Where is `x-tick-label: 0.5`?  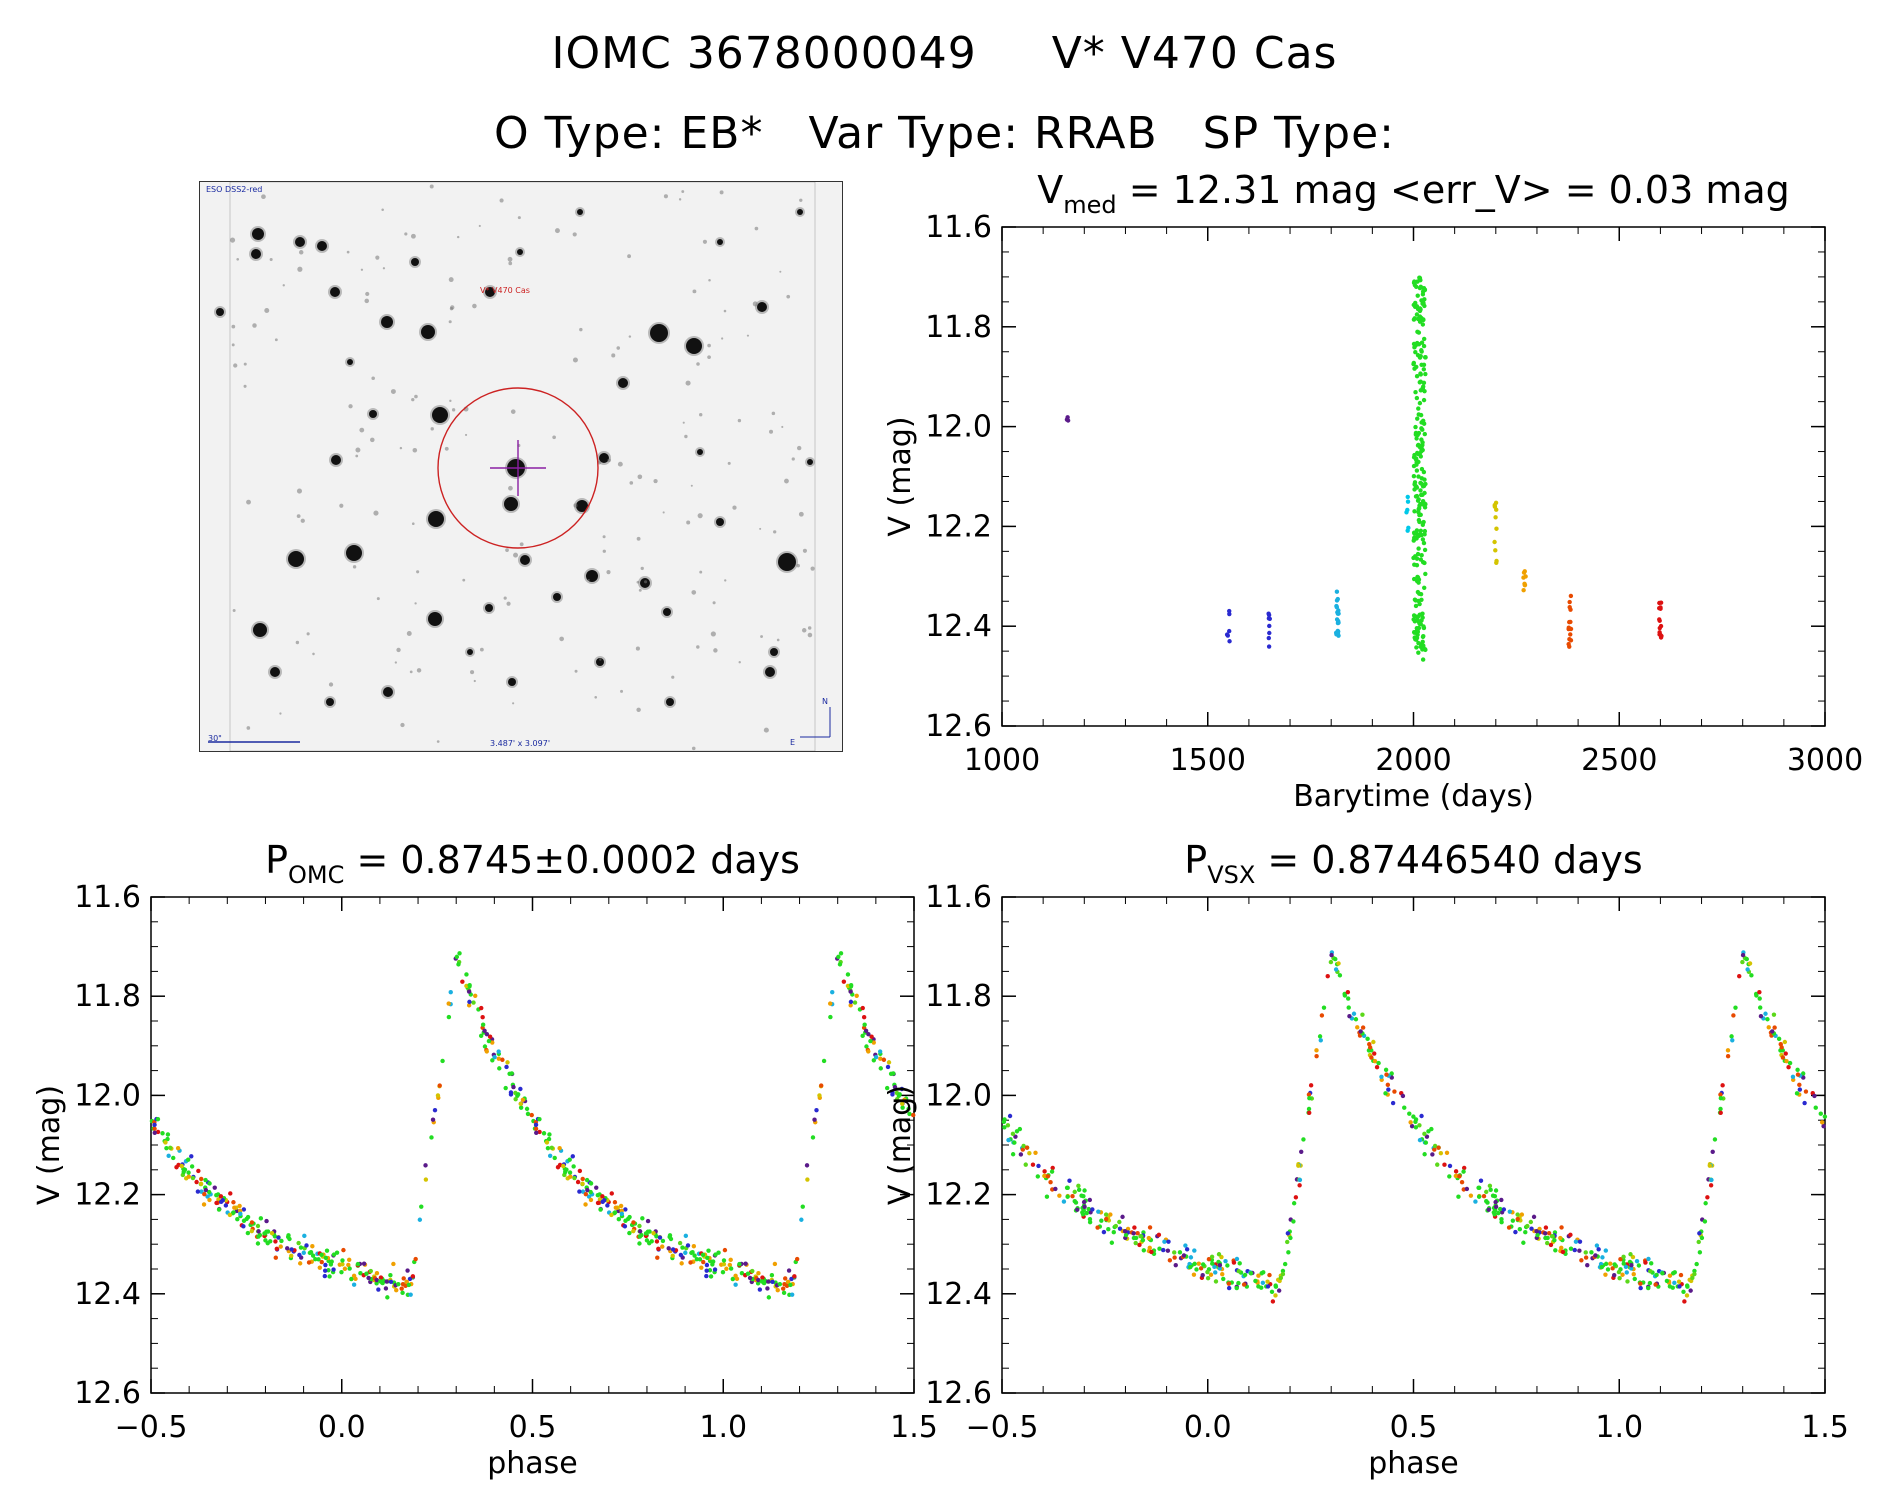 x-tick-label: 0.5 is located at coordinates (1414, 1427).